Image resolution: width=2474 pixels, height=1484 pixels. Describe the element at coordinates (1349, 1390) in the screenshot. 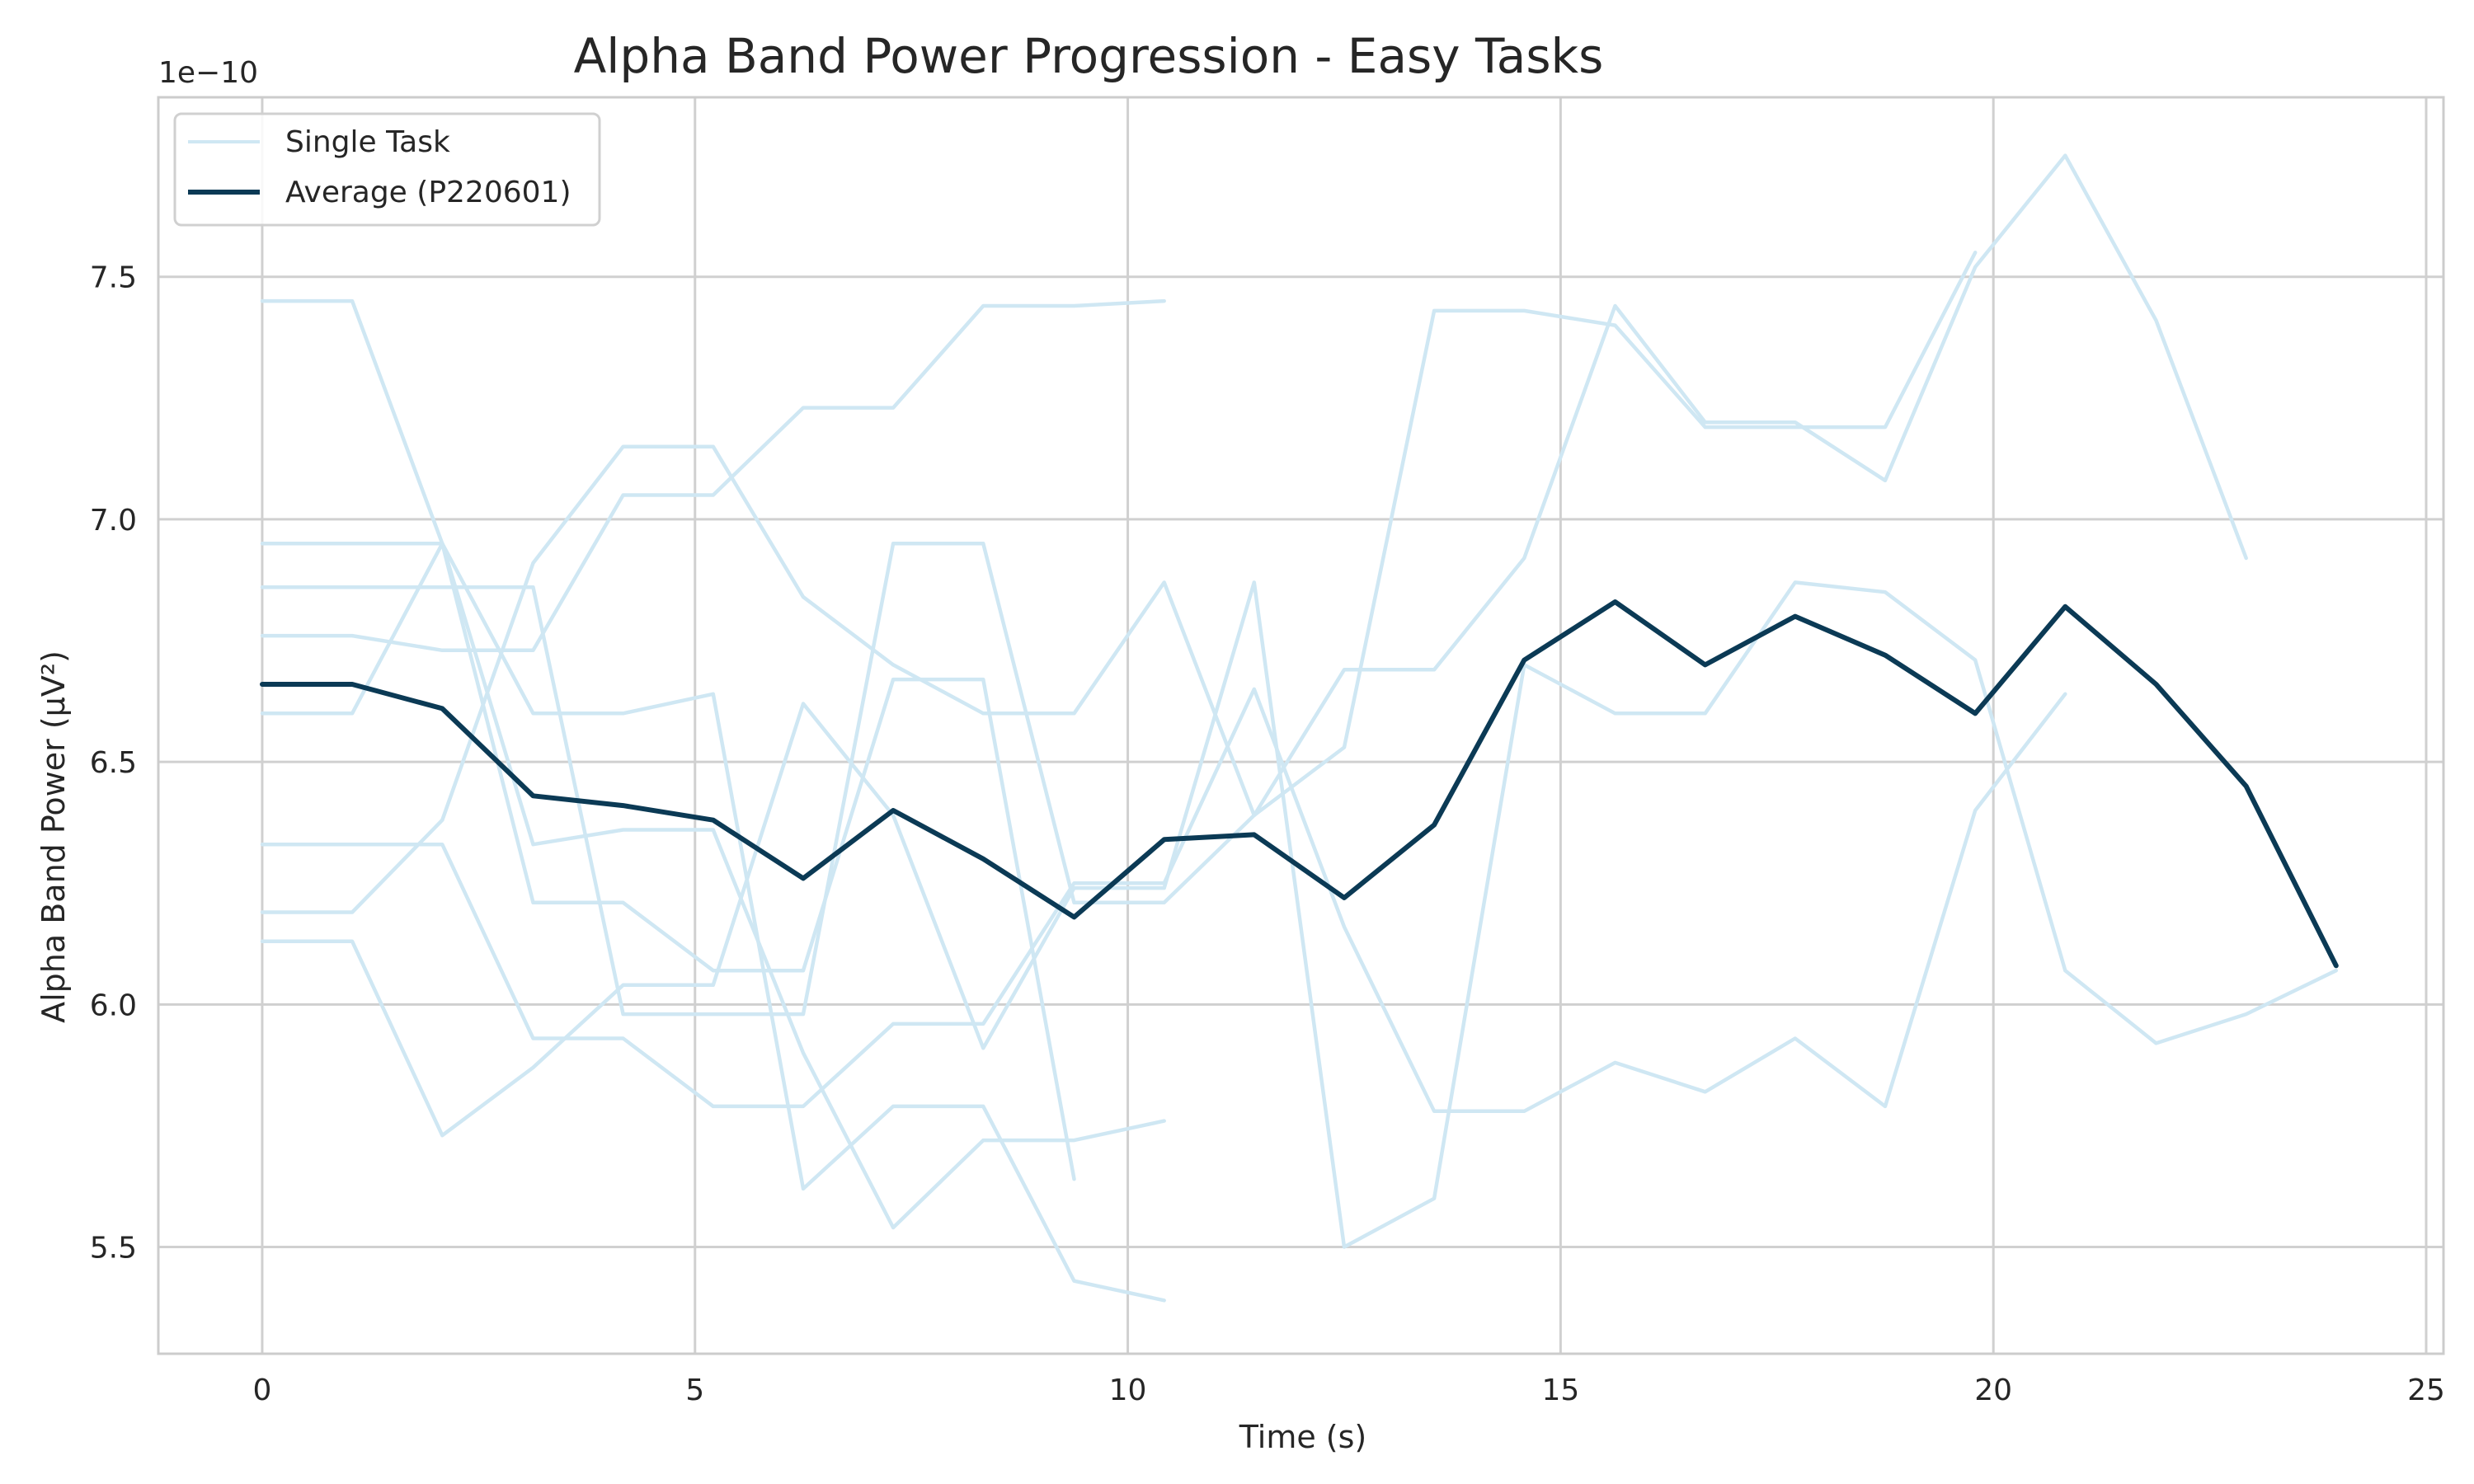

I see `x-axis-ticks: 0 5 10 15 20 25` at that location.